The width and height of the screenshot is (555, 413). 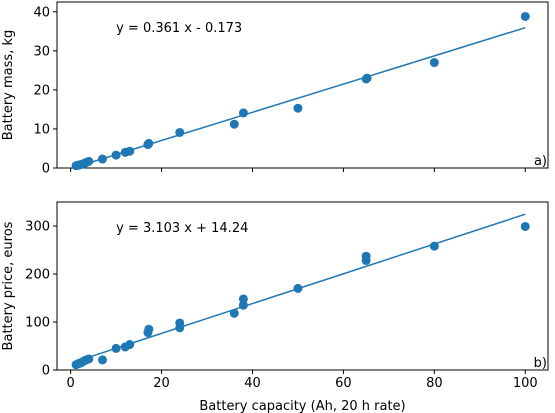 I want to click on panel-a-y-tick-label: 20, so click(x=41, y=90).